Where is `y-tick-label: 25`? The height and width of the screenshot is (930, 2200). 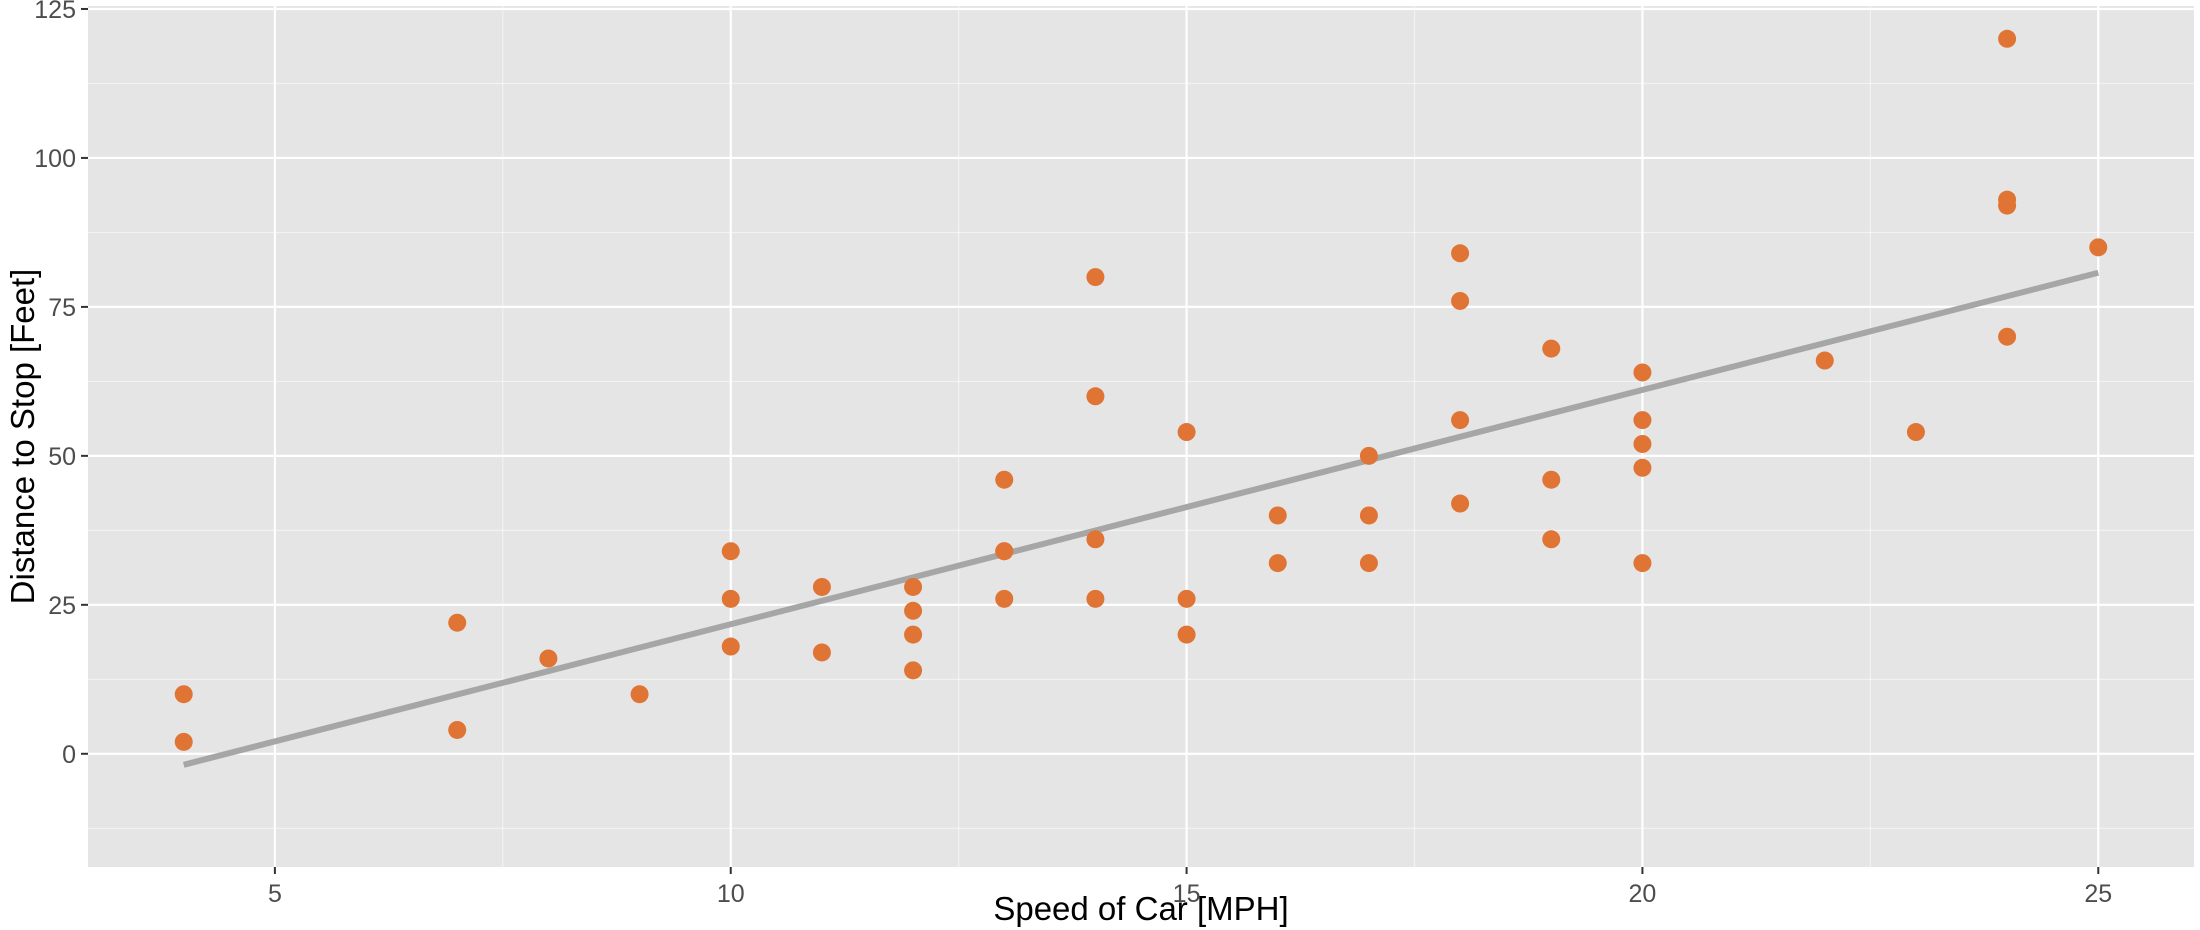
y-tick-label: 25 is located at coordinates (62, 606).